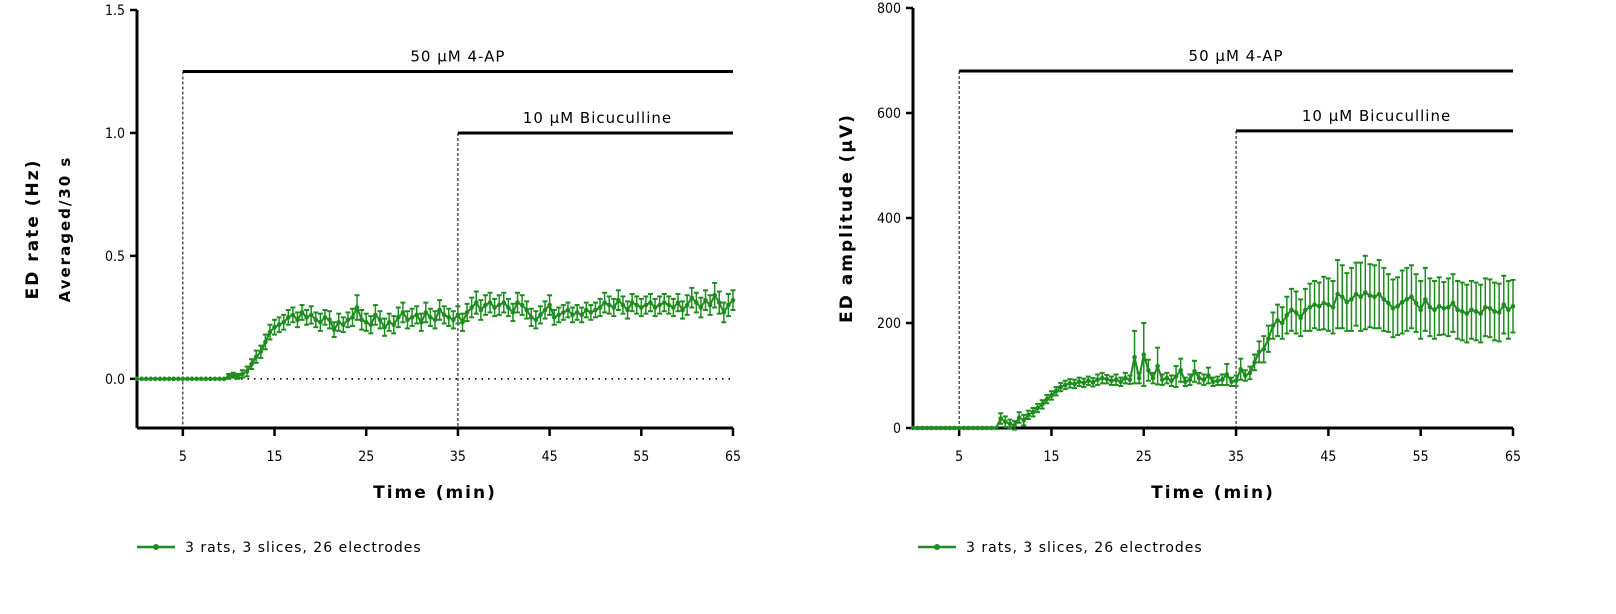 Image resolution: width=1616 pixels, height=614 pixels. Describe the element at coordinates (889, 324) in the screenshot. I see `y-tick-label: 200` at that location.